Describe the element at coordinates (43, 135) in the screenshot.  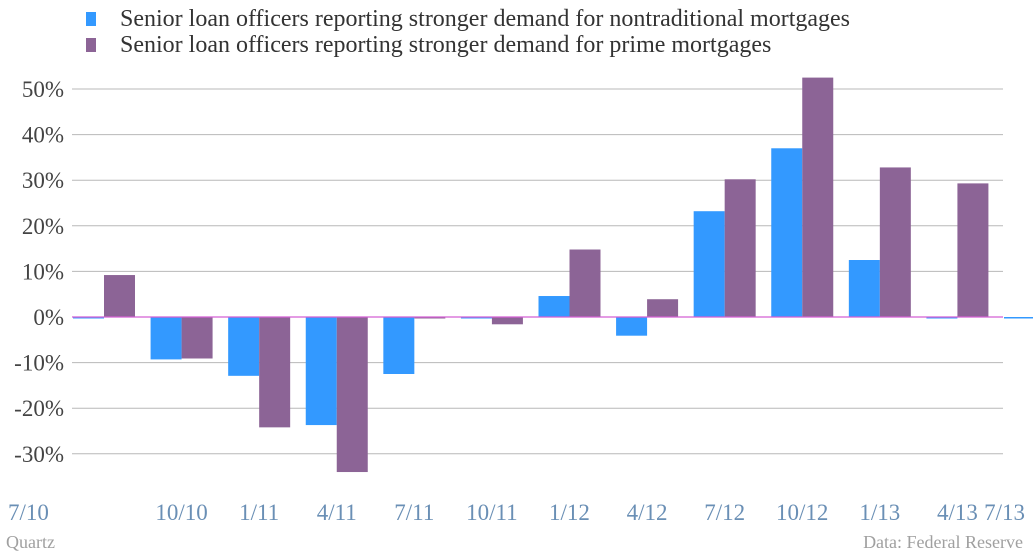
I see `y-tick-label: 40%` at that location.